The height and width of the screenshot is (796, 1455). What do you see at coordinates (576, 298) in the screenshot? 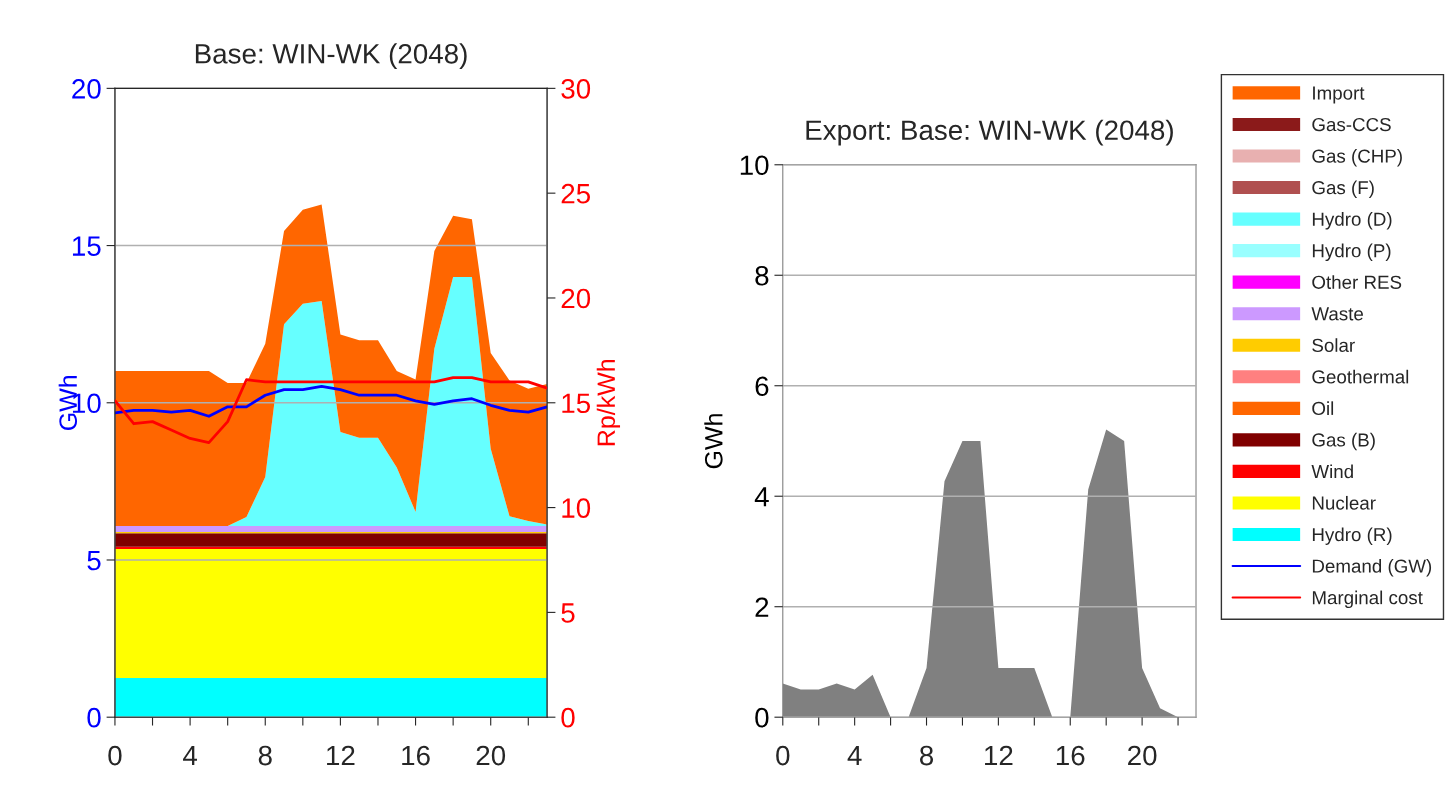
I see `y2-tick-label: 20` at bounding box center [576, 298].